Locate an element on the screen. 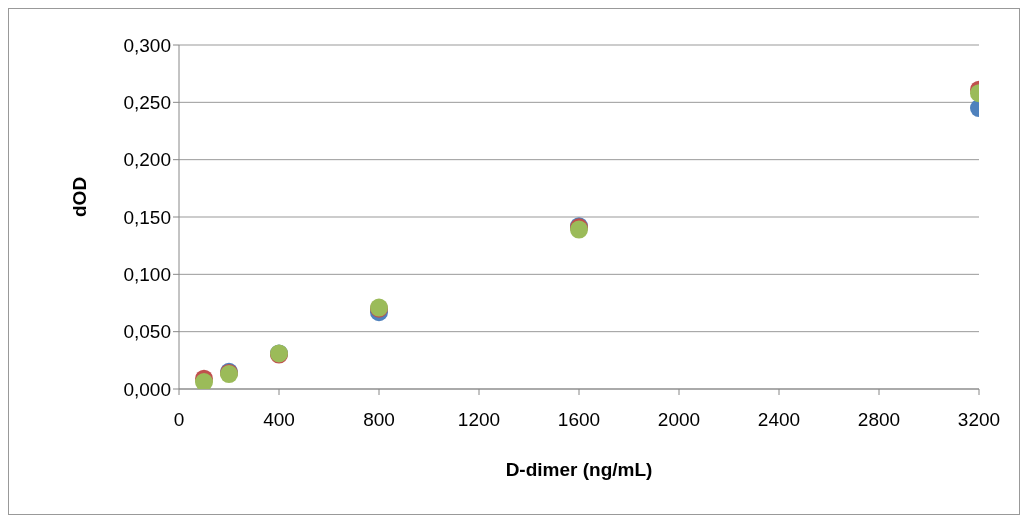 Image resolution: width=1032 pixels, height=517 pixels. y-axis-title: dOD is located at coordinates (79, 196).